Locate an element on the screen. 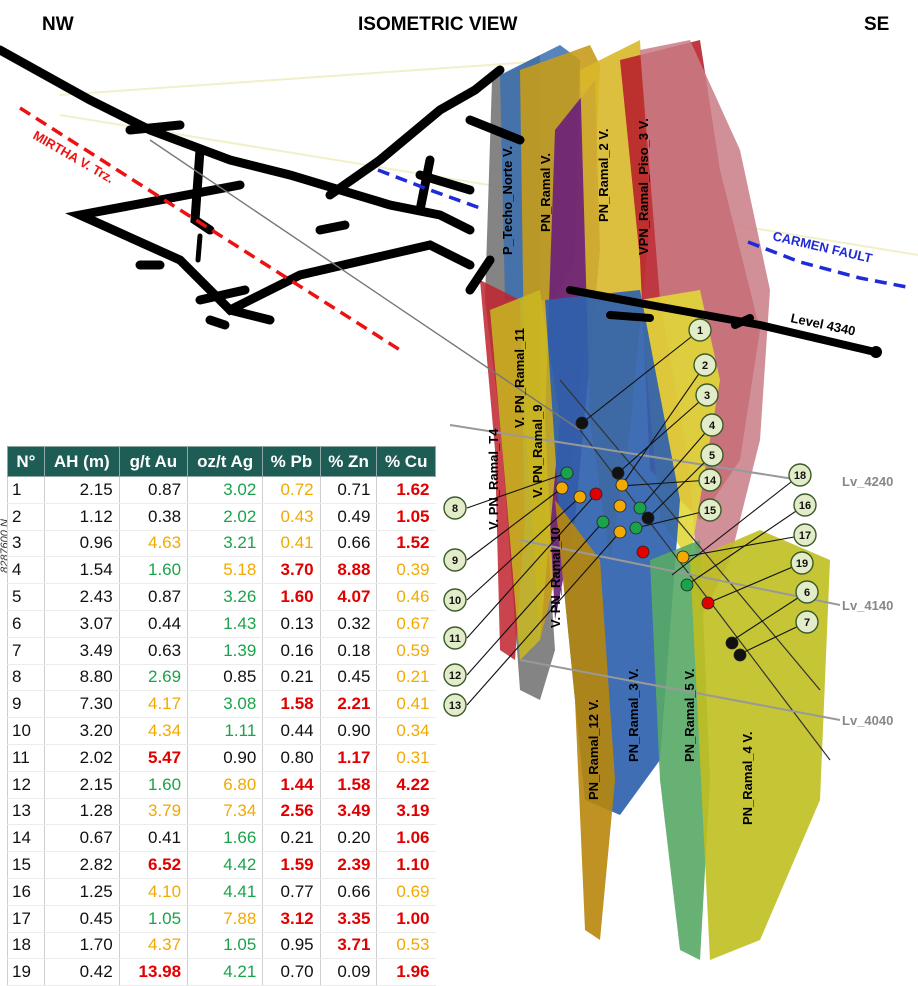 The height and width of the screenshot is (986, 918). sample-tag-label: 6 is located at coordinates (807, 593).